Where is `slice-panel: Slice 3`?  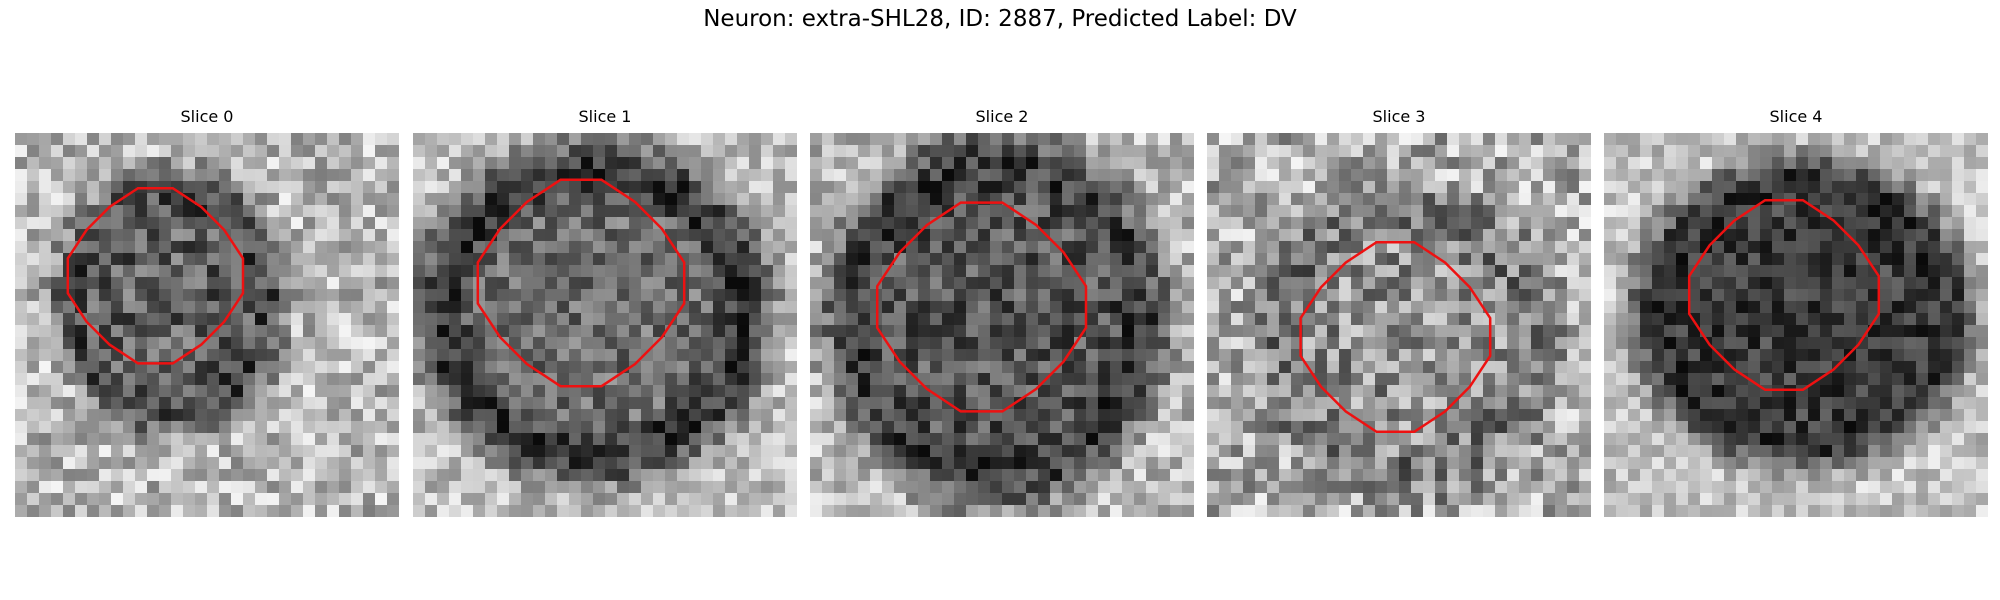 slice-panel: Slice 3 is located at coordinates (1399, 312).